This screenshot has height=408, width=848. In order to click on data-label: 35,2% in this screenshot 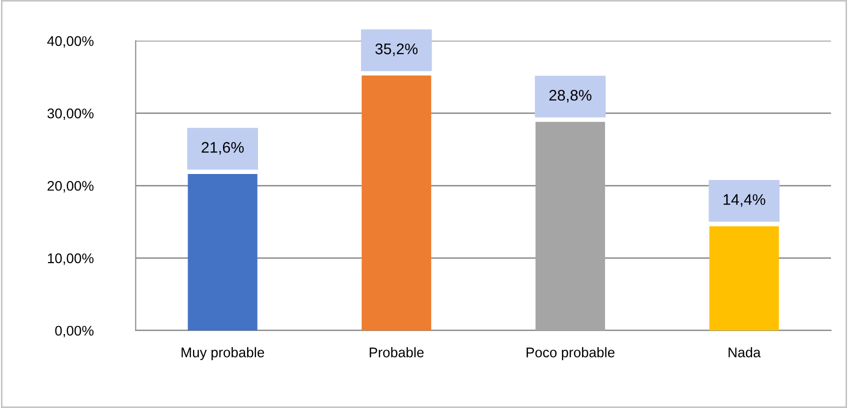, I will do `click(396, 49)`.